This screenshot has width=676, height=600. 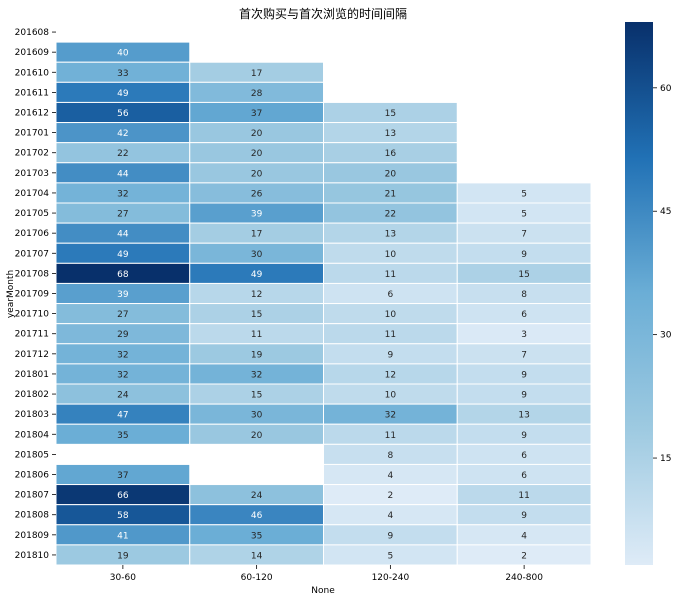 I want to click on cell-value-label: 14, so click(x=257, y=556).